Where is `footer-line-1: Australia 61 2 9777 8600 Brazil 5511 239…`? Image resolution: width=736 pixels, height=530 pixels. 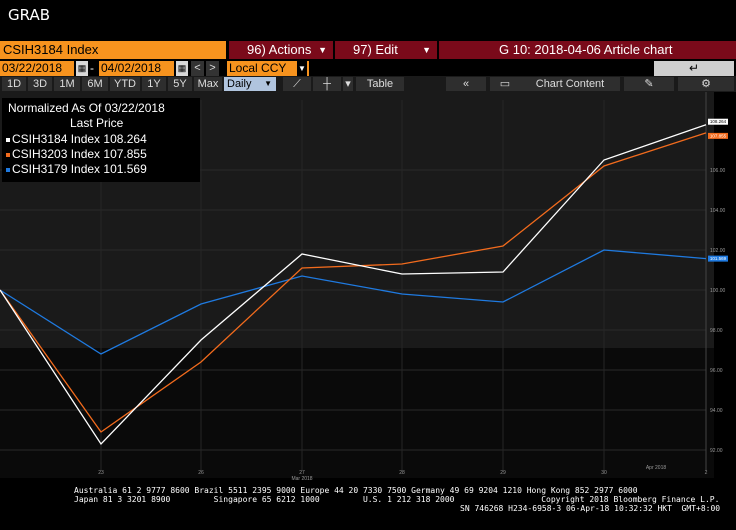 footer-line-1: Australia 61 2 9777 8600 Brazil 5511 239… is located at coordinates (356, 490).